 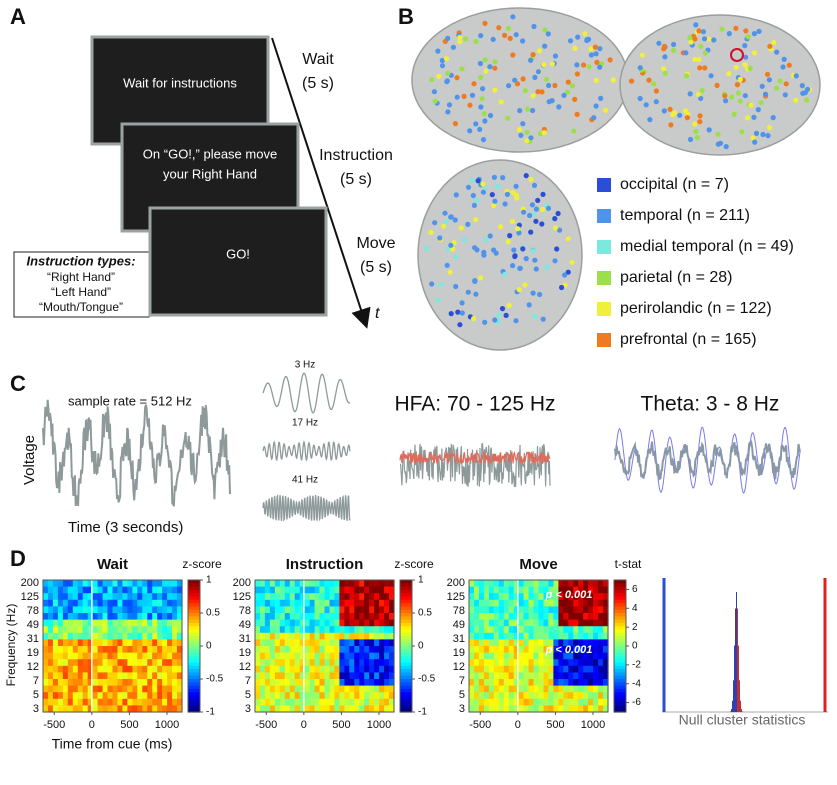 What do you see at coordinates (635, 646) in the screenshot?
I see `colorbar-tick-label: 0` at bounding box center [635, 646].